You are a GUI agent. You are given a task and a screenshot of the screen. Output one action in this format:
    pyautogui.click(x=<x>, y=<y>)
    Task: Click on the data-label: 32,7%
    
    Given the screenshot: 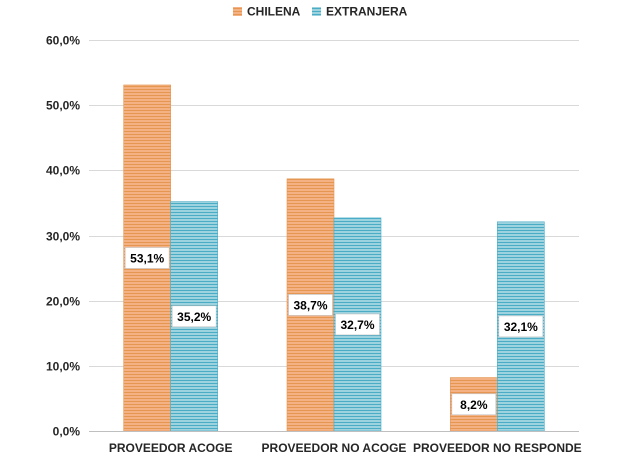 What is the action you would take?
    pyautogui.click(x=357, y=325)
    